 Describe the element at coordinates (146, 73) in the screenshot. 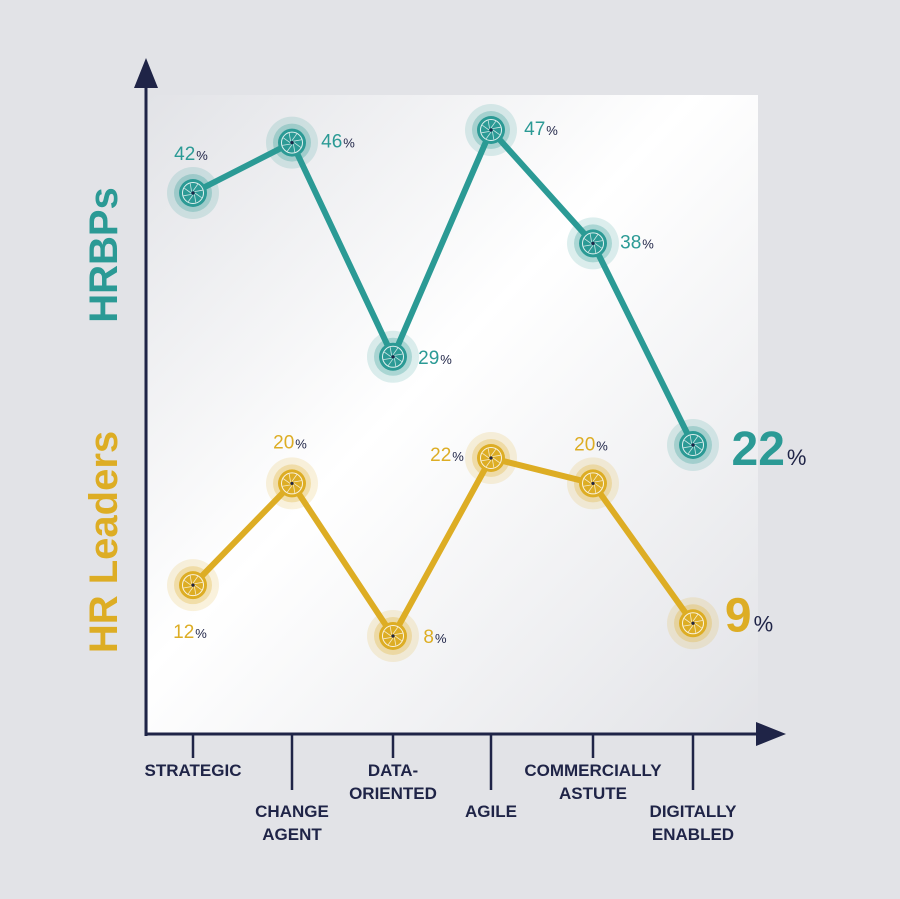

I see `y-axis-arrow` at that location.